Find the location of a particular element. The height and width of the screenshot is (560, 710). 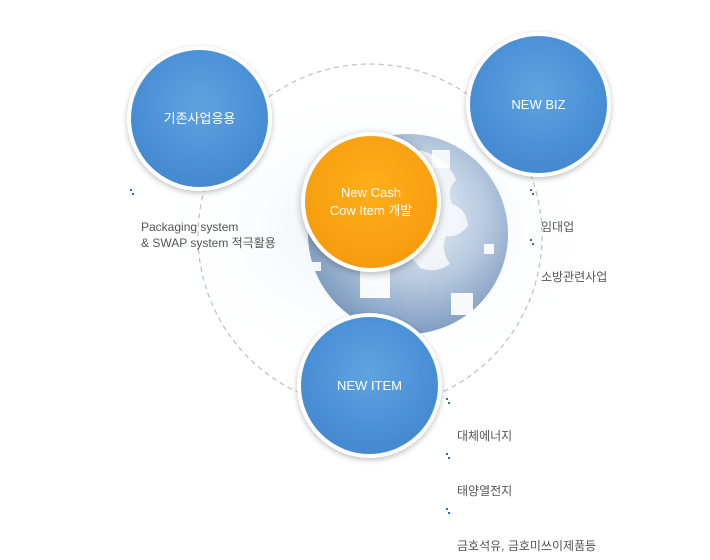

existing-business-bullets: Packaging system & SWAP system 적극활용 is located at coordinates (203, 219).